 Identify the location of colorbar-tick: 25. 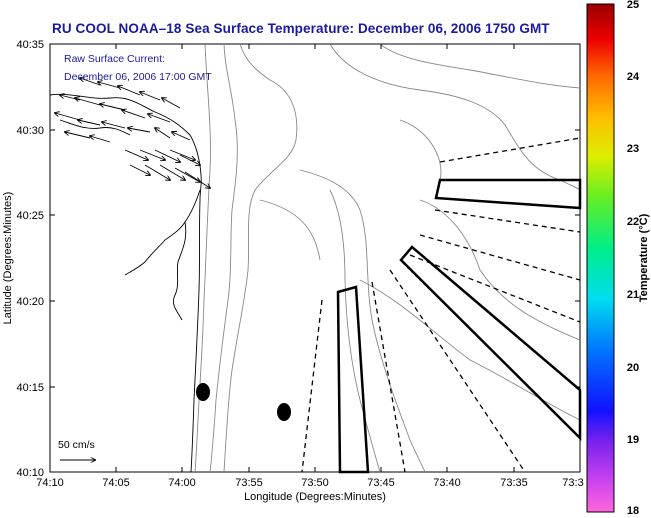
(633, 5).